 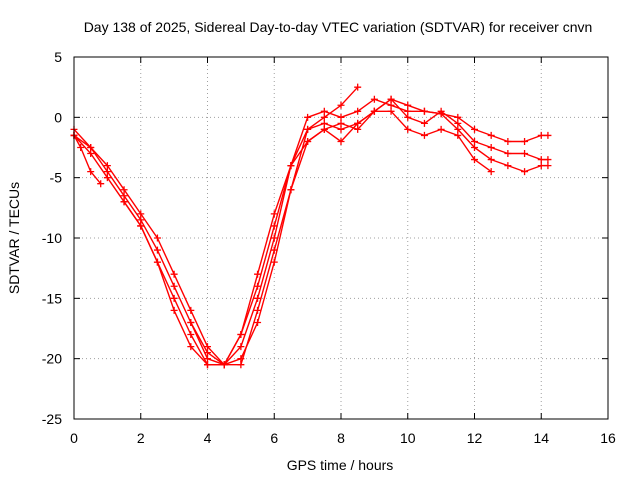 What do you see at coordinates (58, 117) in the screenshot?
I see `y-tick-label: 0` at bounding box center [58, 117].